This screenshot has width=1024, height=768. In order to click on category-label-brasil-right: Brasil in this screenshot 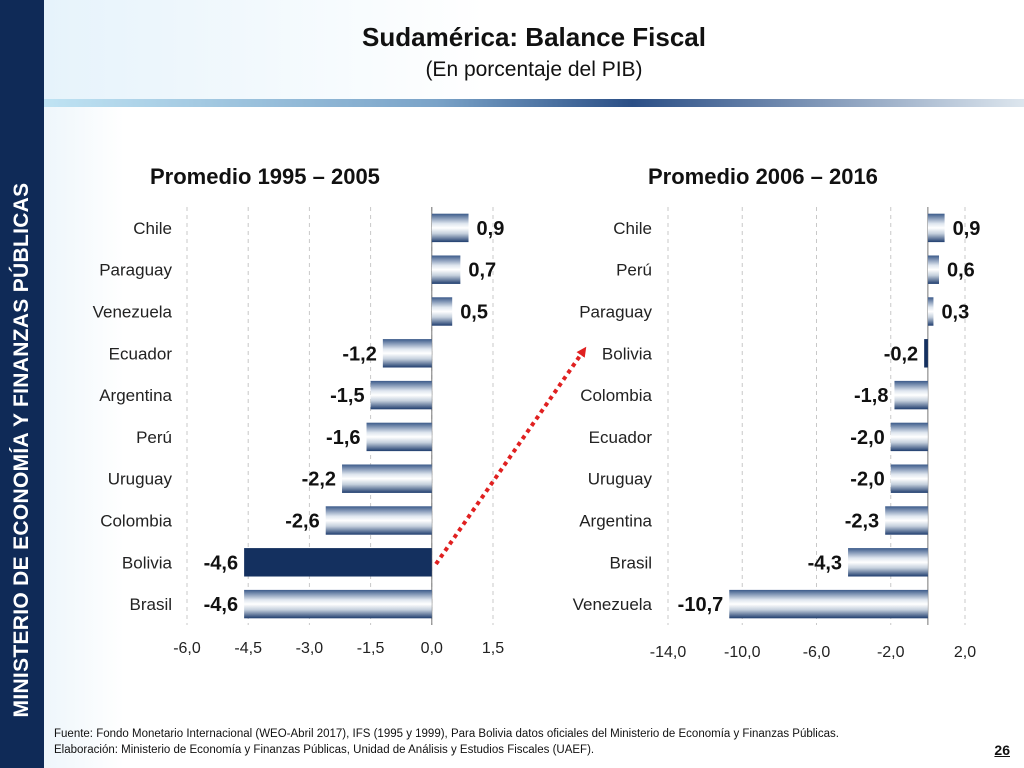, I will do `click(630, 562)`.